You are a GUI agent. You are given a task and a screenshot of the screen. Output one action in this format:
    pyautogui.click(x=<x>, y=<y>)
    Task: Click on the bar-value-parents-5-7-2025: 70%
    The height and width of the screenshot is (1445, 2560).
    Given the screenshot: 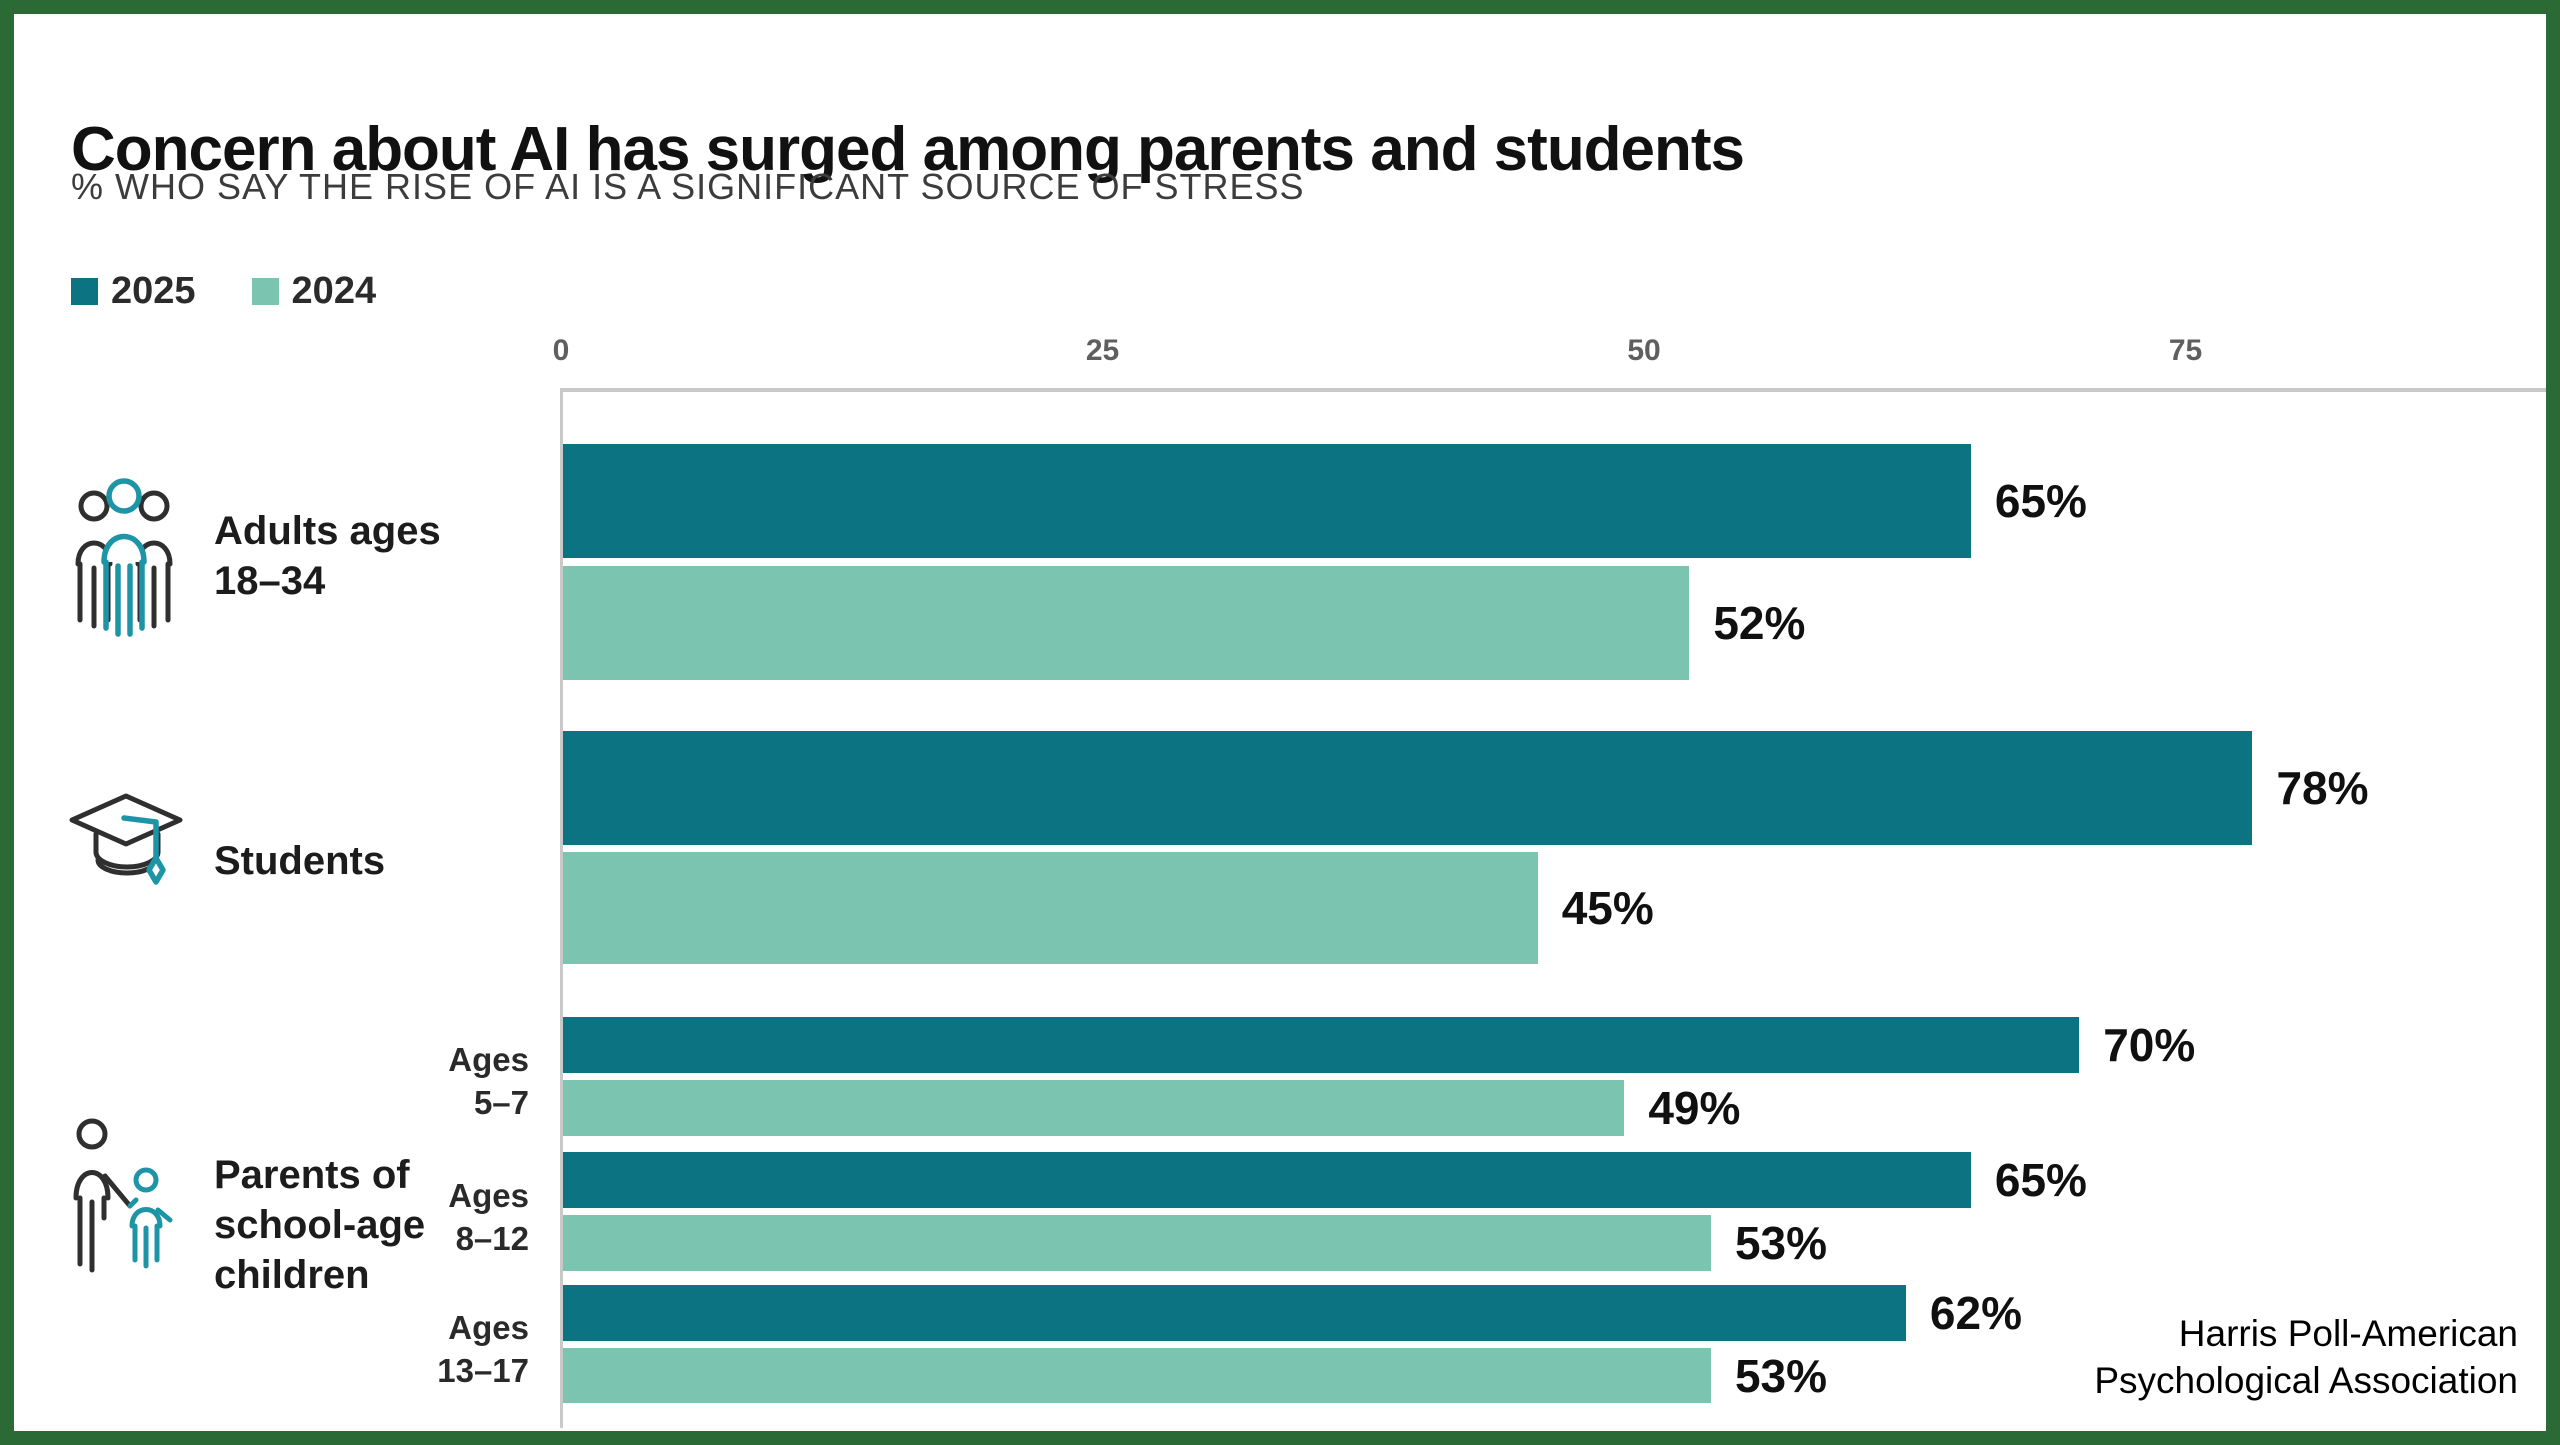 What is the action you would take?
    pyautogui.click(x=2149, y=1045)
    